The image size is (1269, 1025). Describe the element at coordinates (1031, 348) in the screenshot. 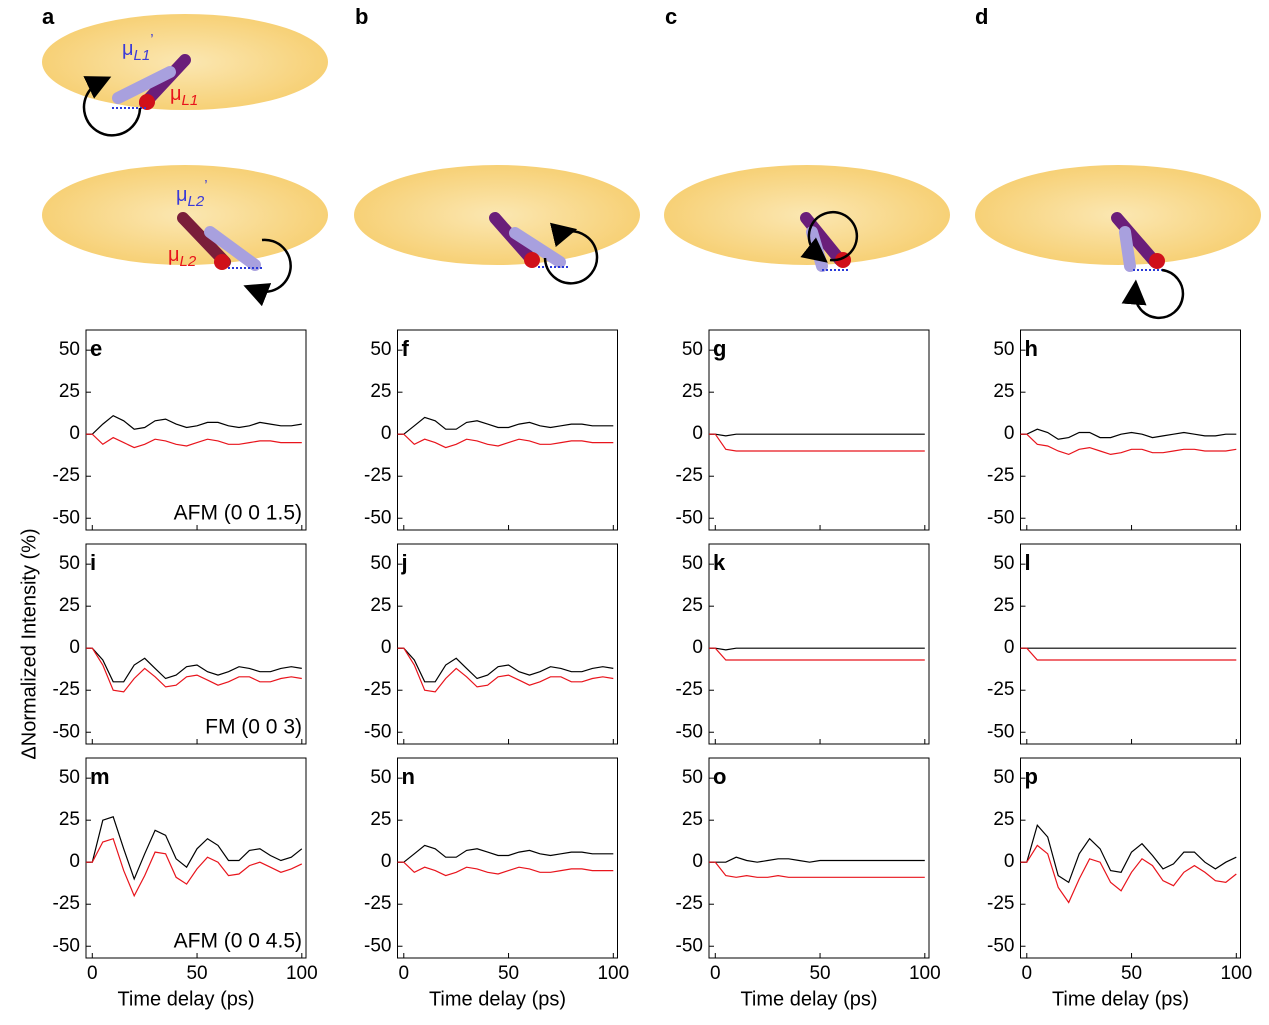

I see `panel-label: h` at that location.